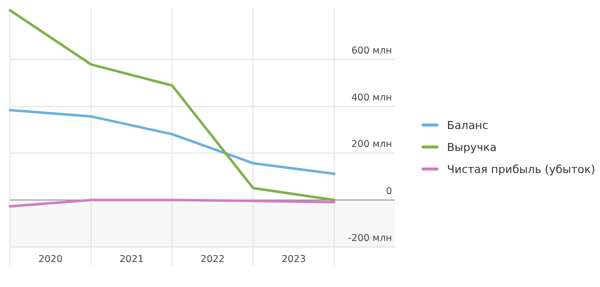  What do you see at coordinates (131, 259) in the screenshot?
I see `x-tick-label: 2021` at bounding box center [131, 259].